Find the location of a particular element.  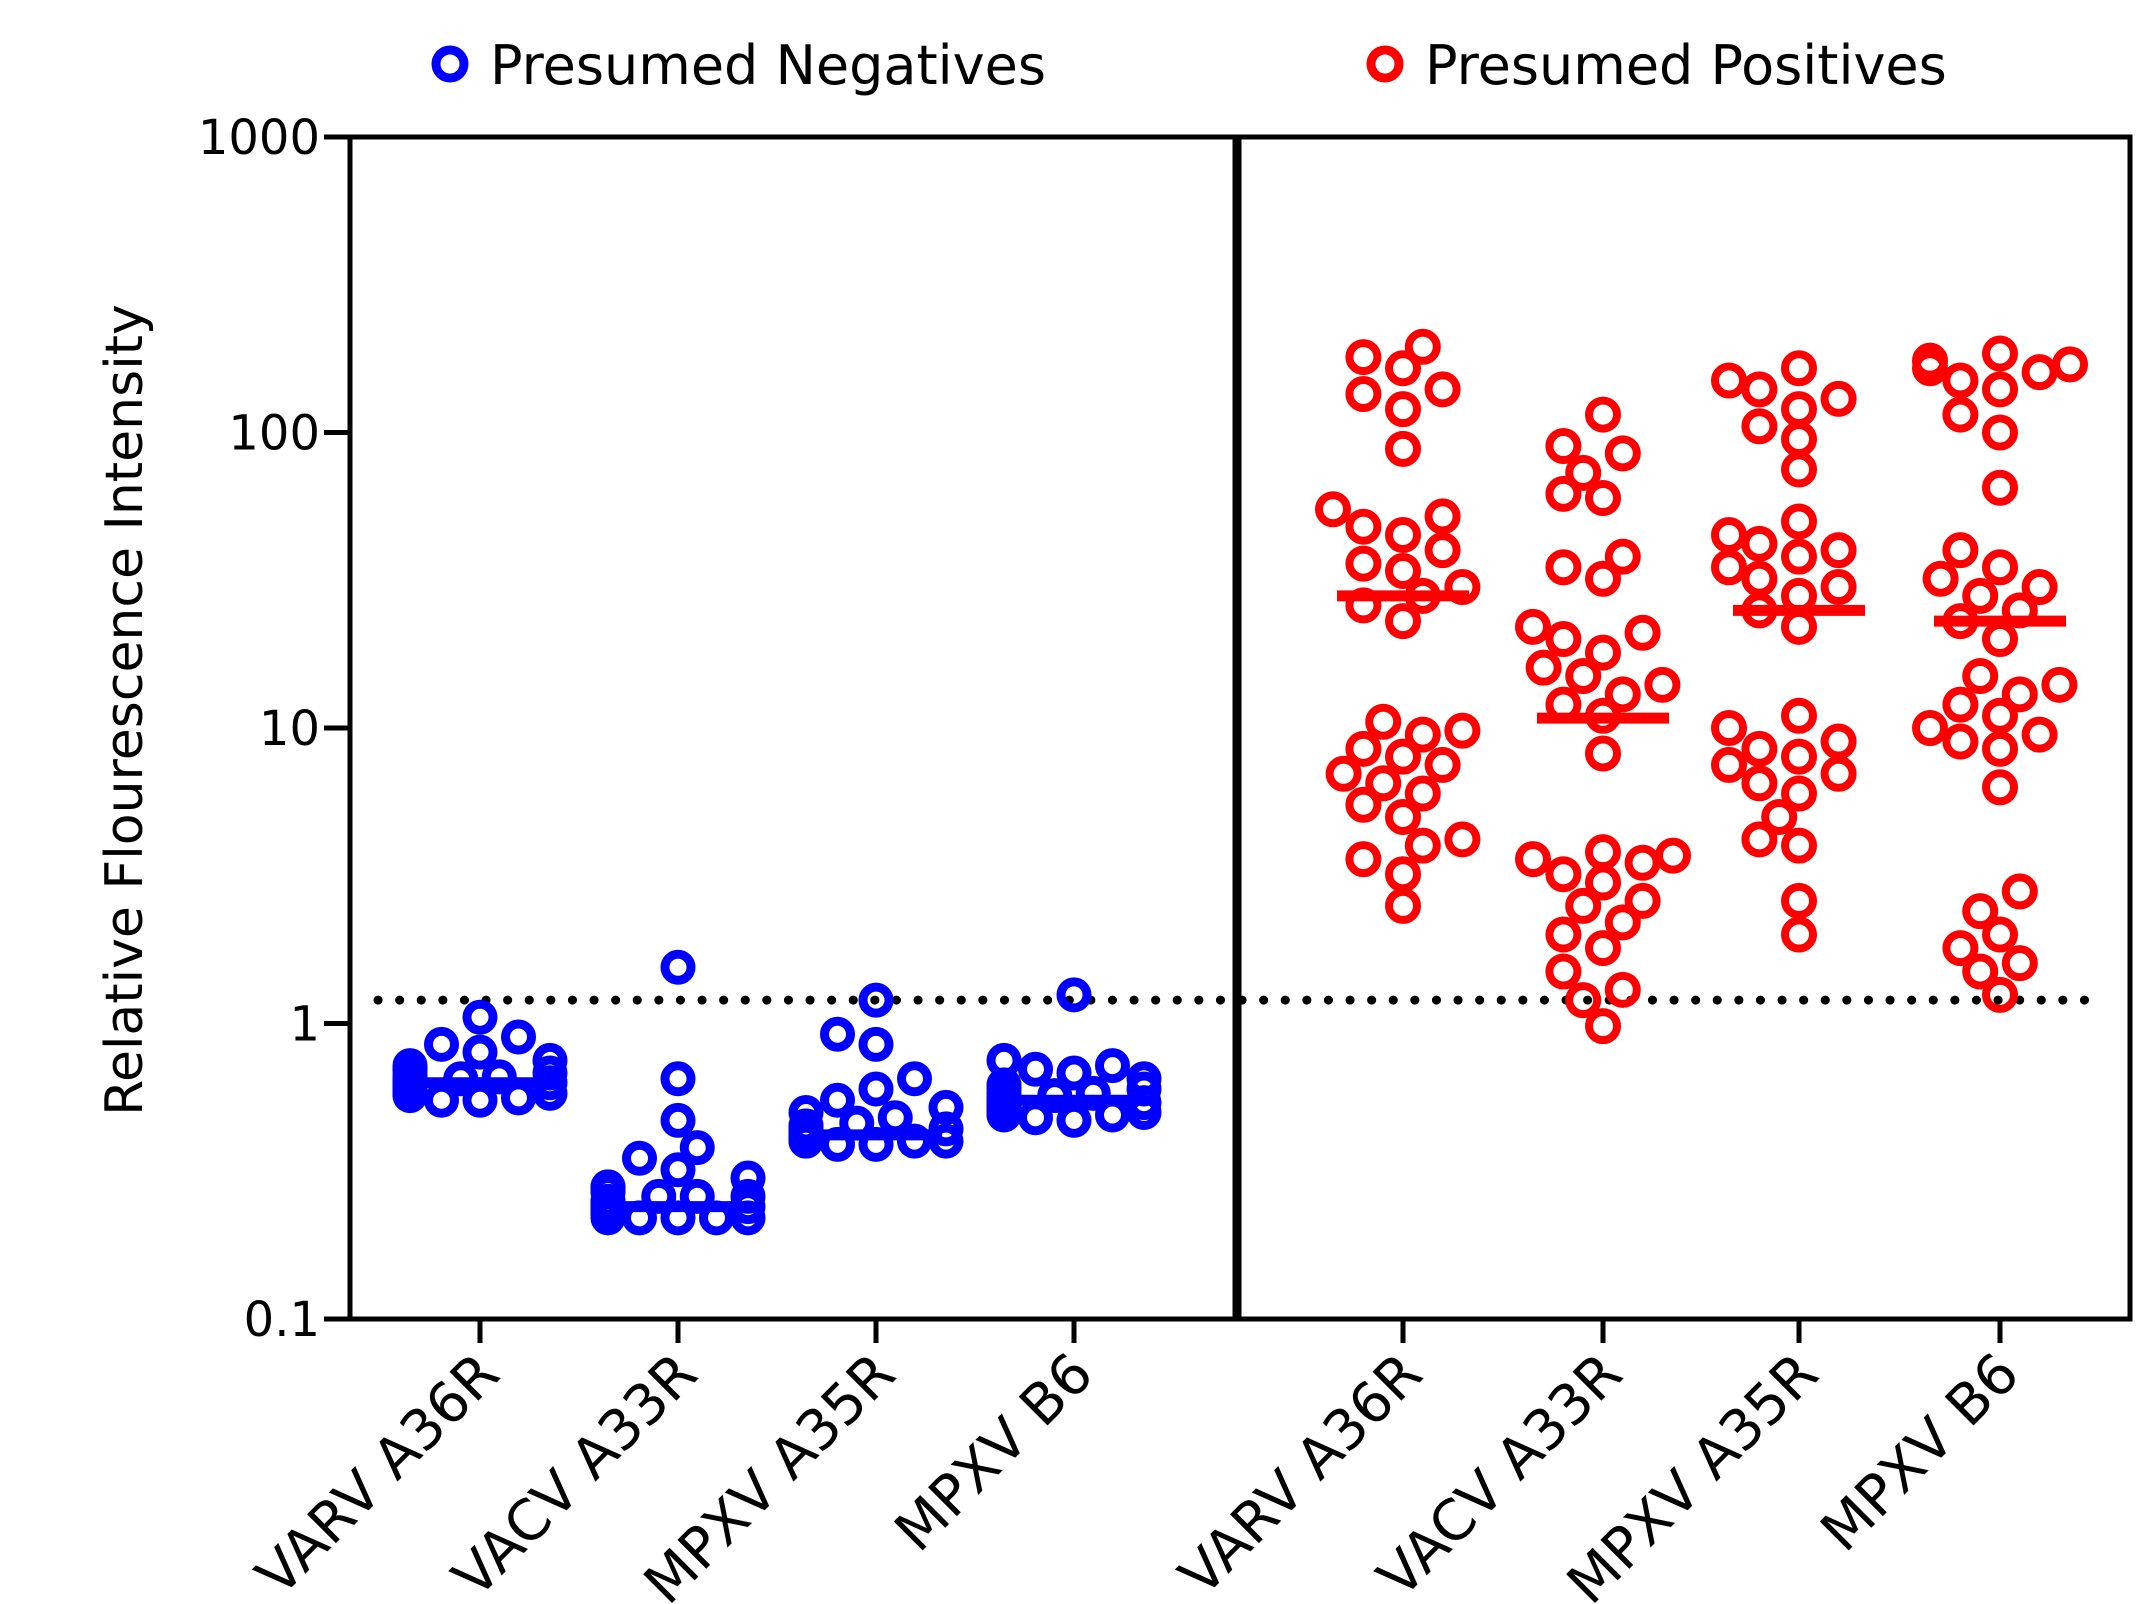

y-tick-label: 10 is located at coordinates (289, 729).